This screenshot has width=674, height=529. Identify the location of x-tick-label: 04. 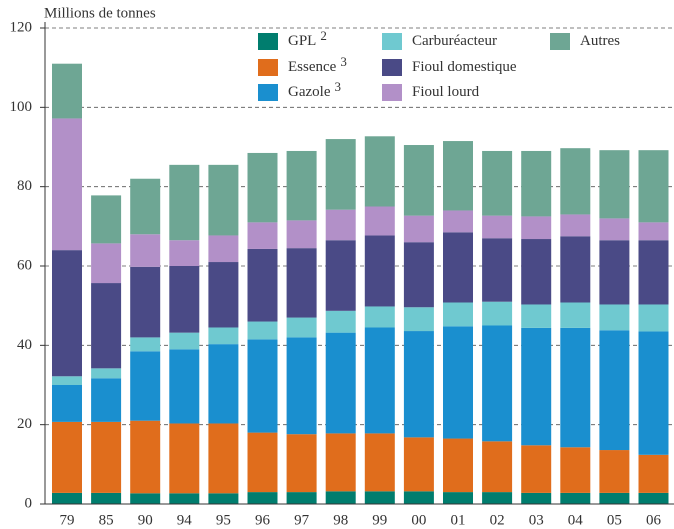
(576, 520).